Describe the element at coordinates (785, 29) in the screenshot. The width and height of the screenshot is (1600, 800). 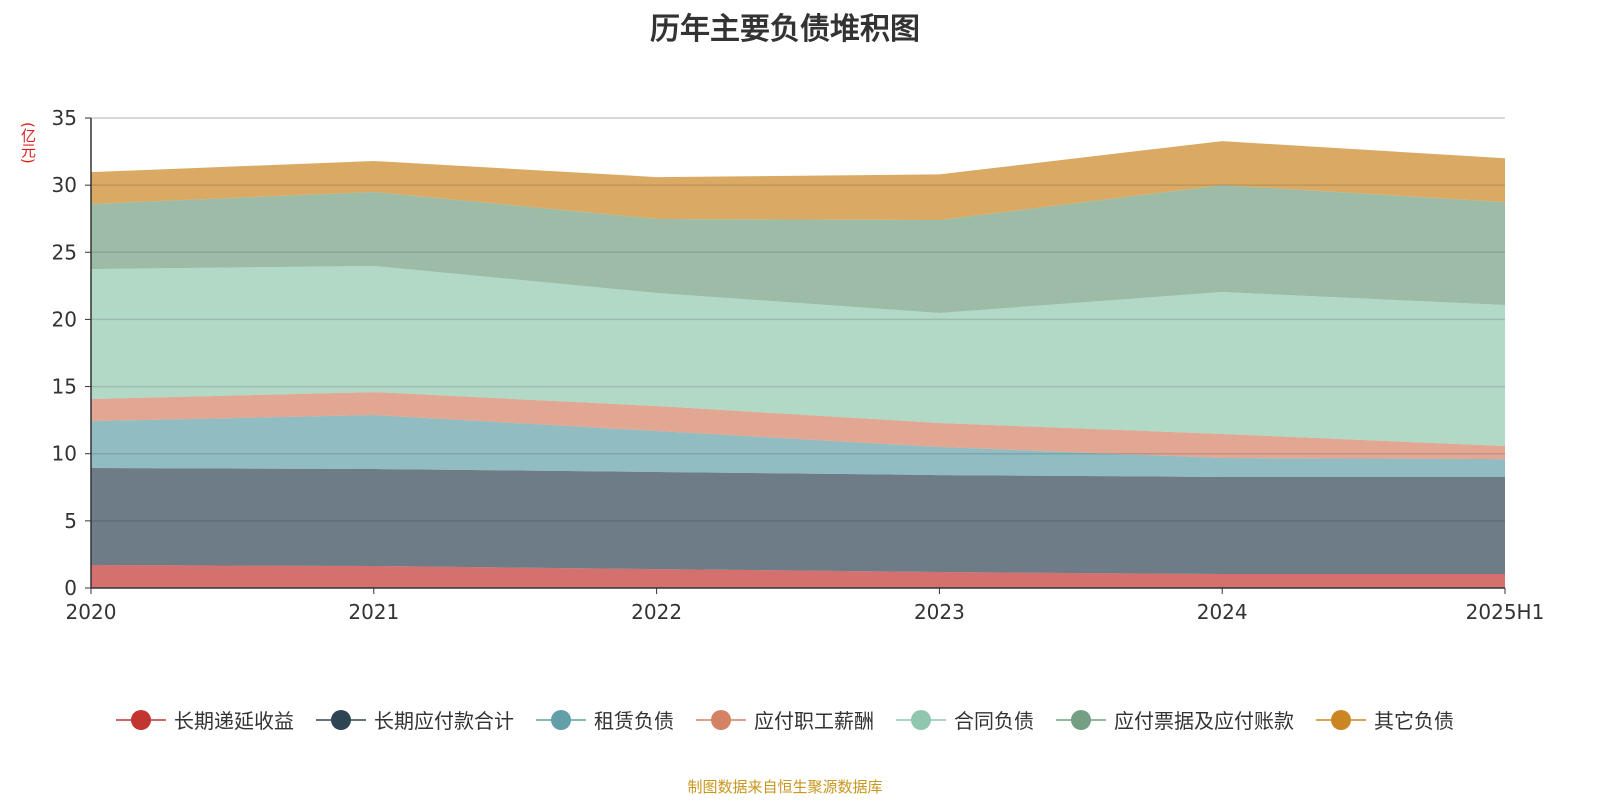
I see `chart-title: 历年主要负债堆积图` at that location.